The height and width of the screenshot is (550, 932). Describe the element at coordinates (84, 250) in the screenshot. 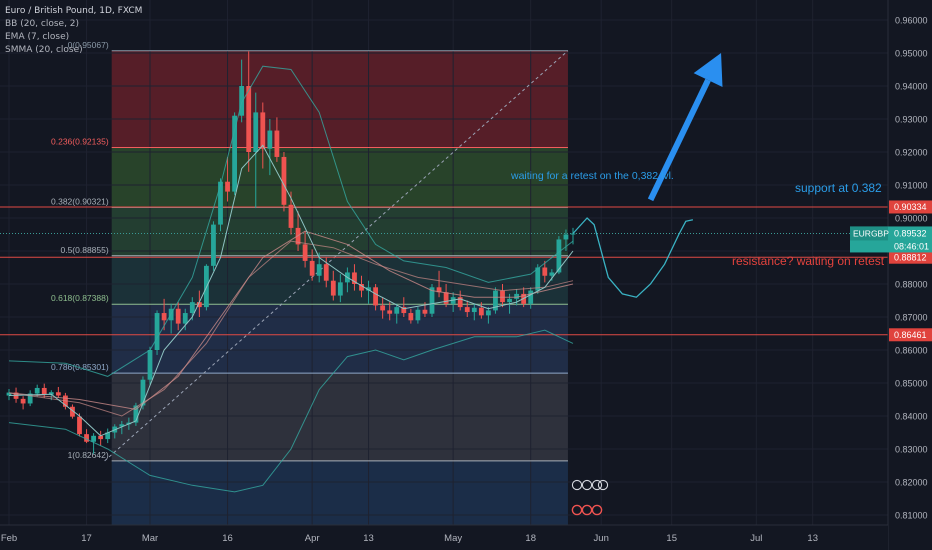

I see `fib-level-label: 0.5(0.88855)` at that location.